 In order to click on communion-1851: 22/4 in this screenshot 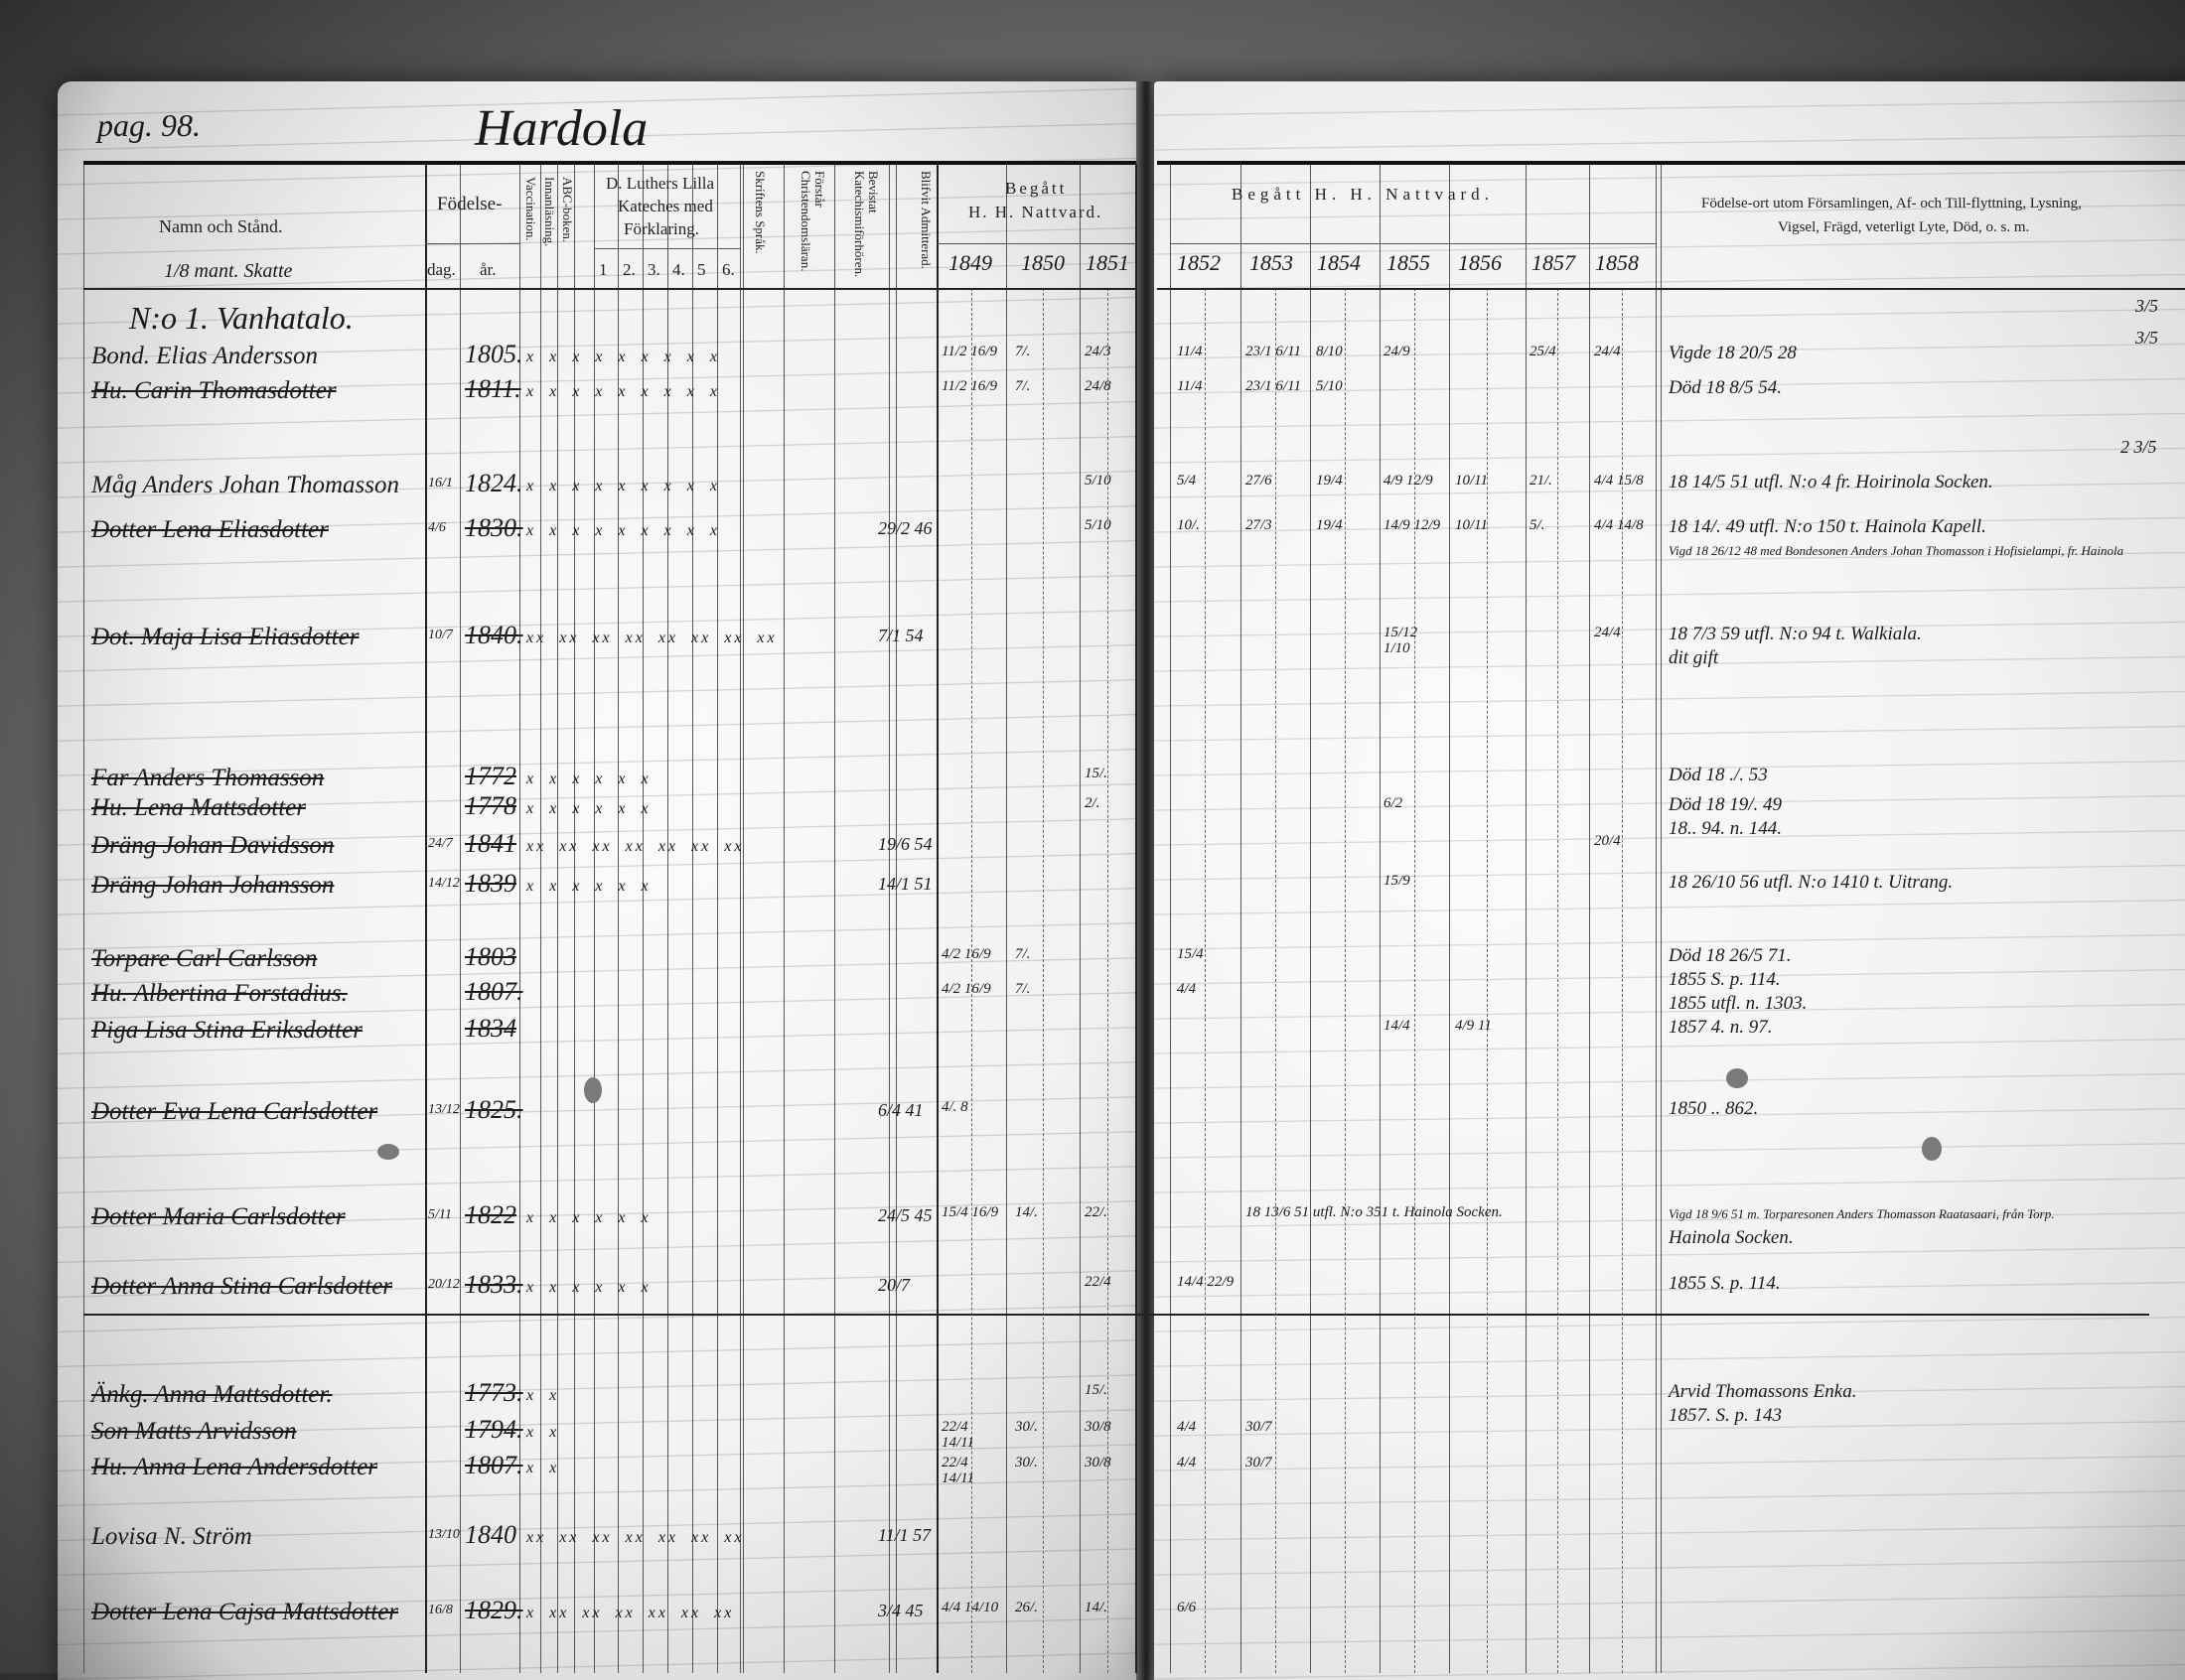, I will do `click(1098, 1282)`.